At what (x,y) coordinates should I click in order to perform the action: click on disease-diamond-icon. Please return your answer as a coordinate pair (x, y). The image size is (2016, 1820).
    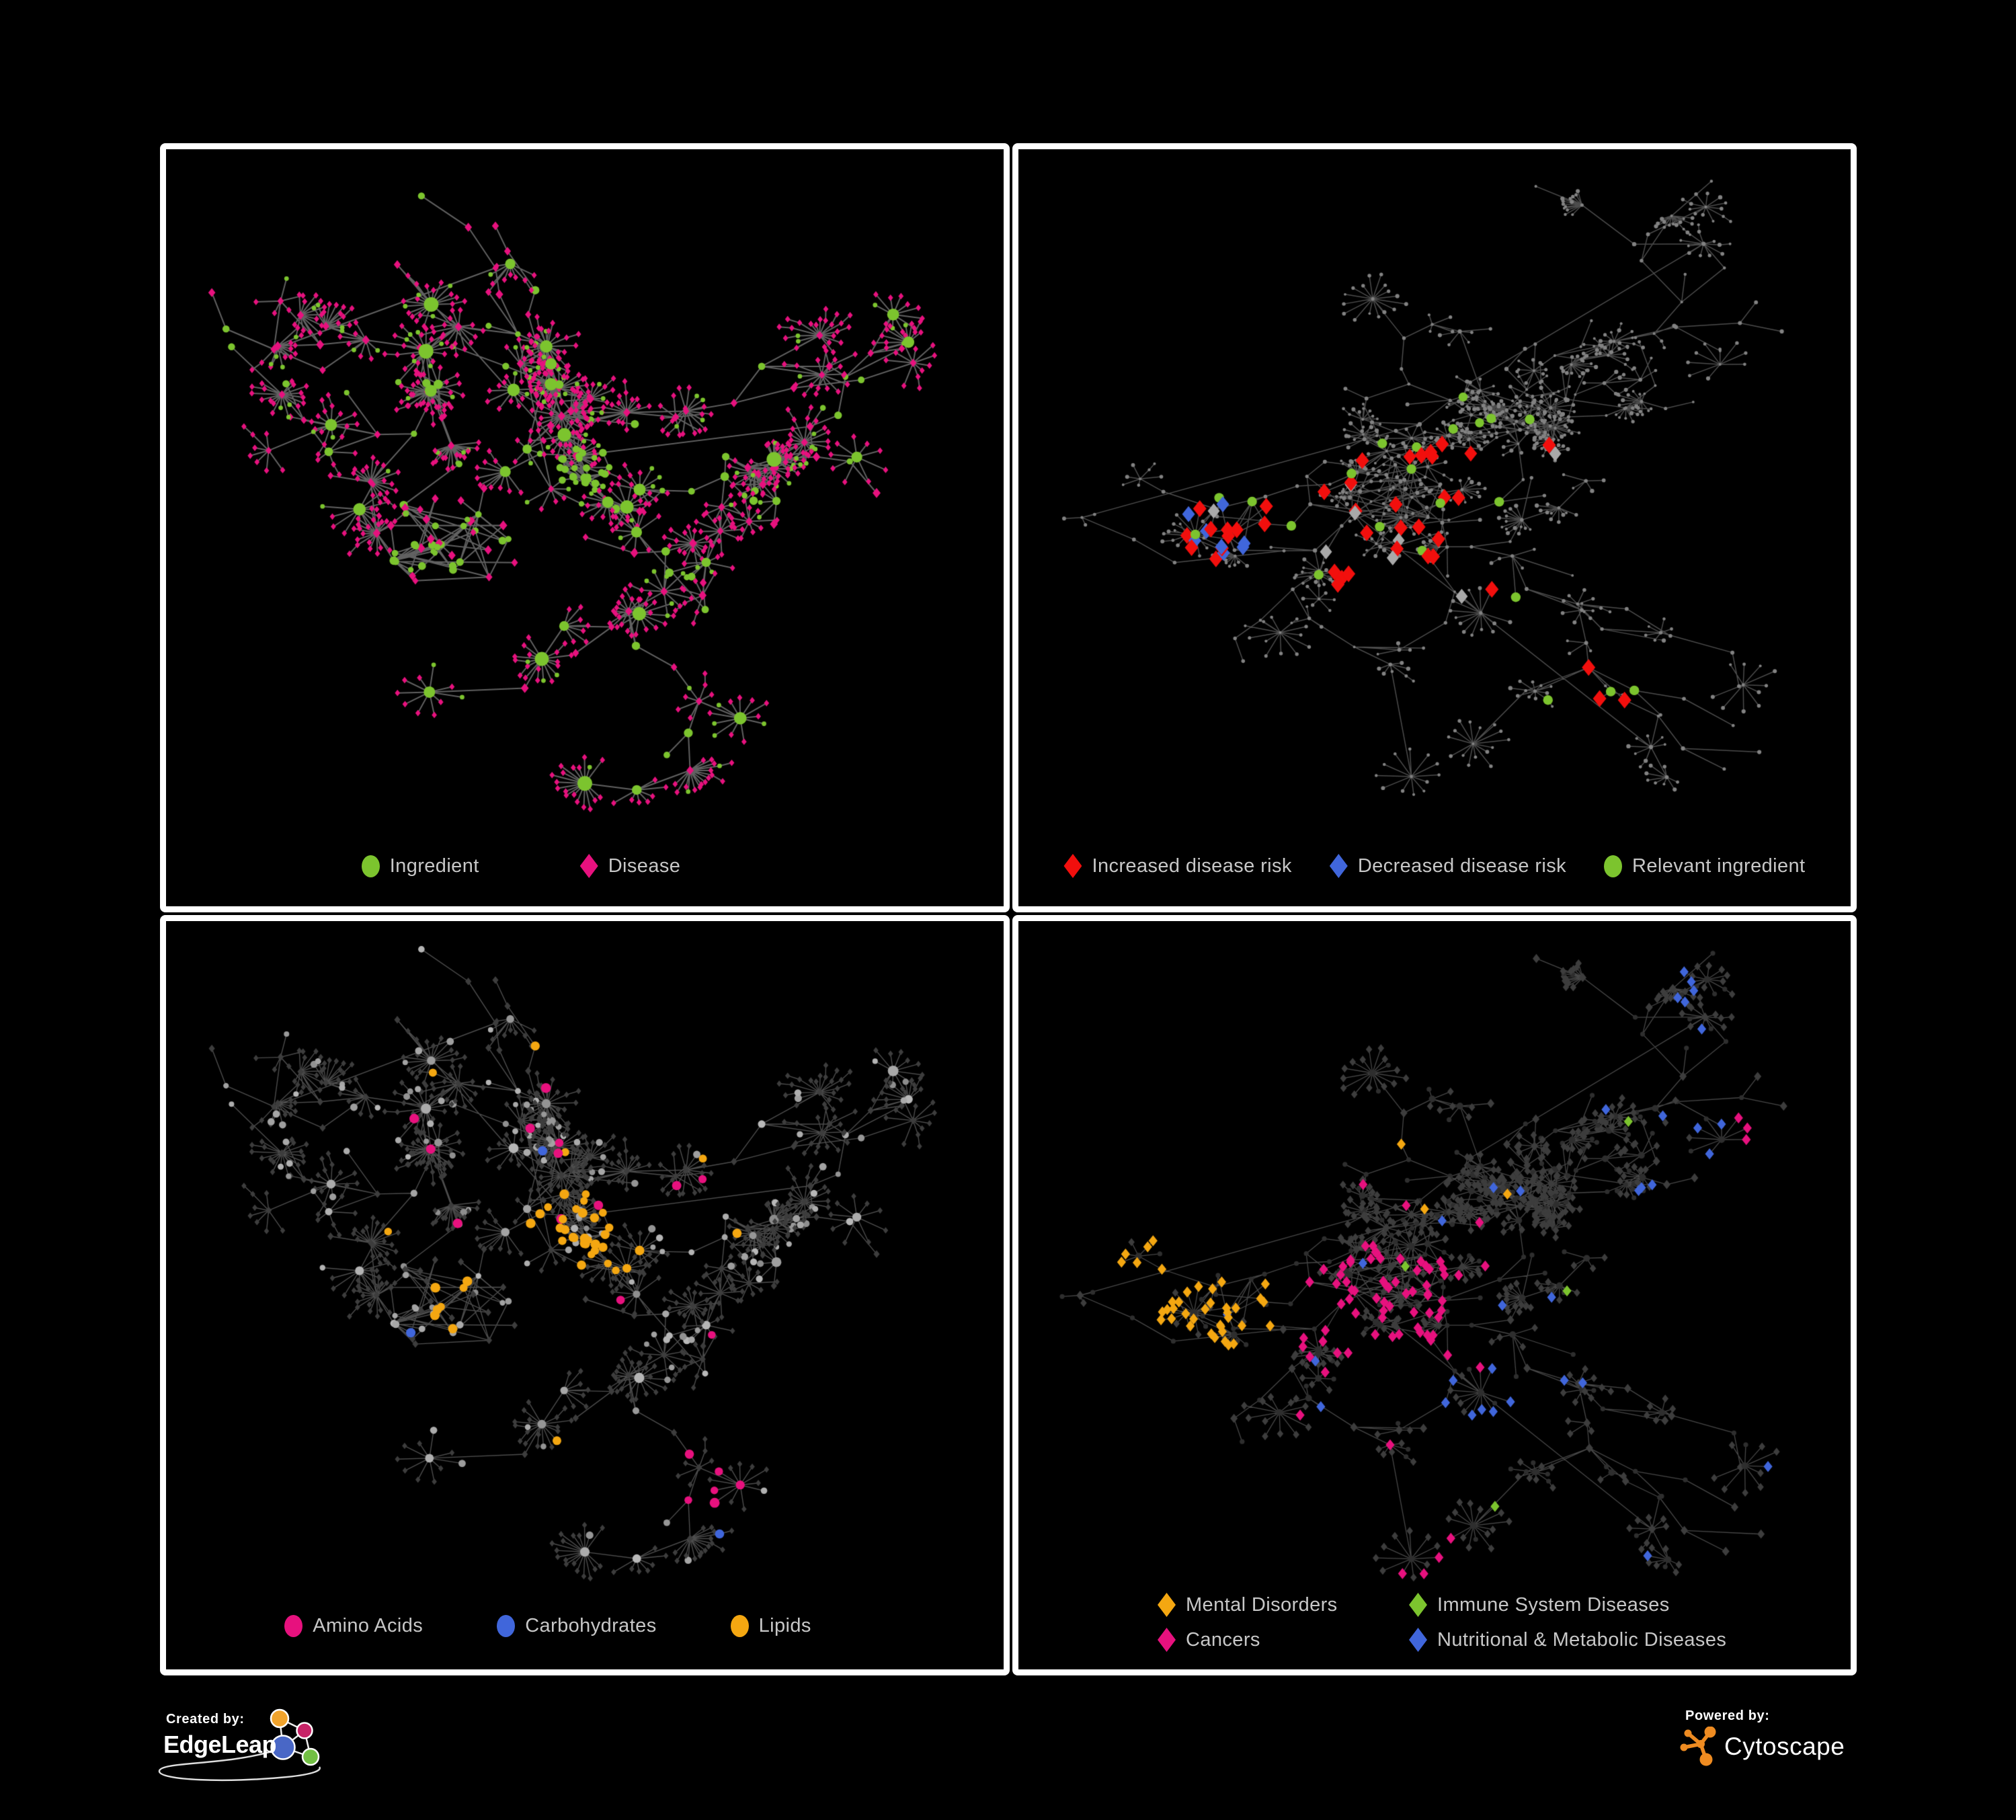
    Looking at the image, I should click on (588, 866).